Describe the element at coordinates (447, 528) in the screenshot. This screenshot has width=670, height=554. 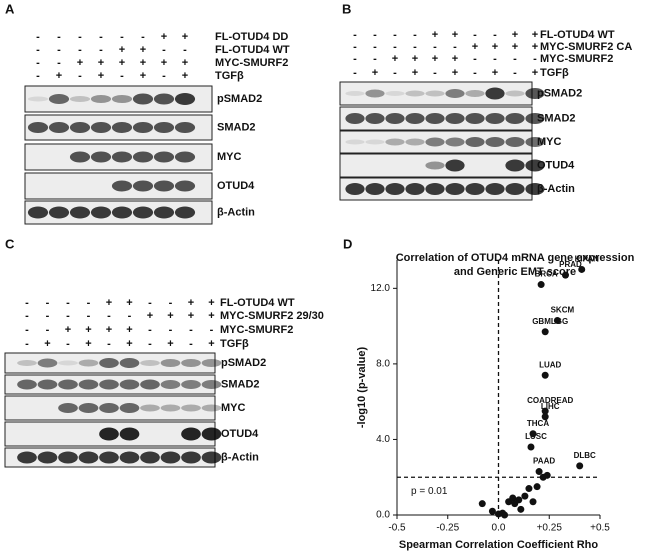
I see `x-tick-label: -0.25` at that location.